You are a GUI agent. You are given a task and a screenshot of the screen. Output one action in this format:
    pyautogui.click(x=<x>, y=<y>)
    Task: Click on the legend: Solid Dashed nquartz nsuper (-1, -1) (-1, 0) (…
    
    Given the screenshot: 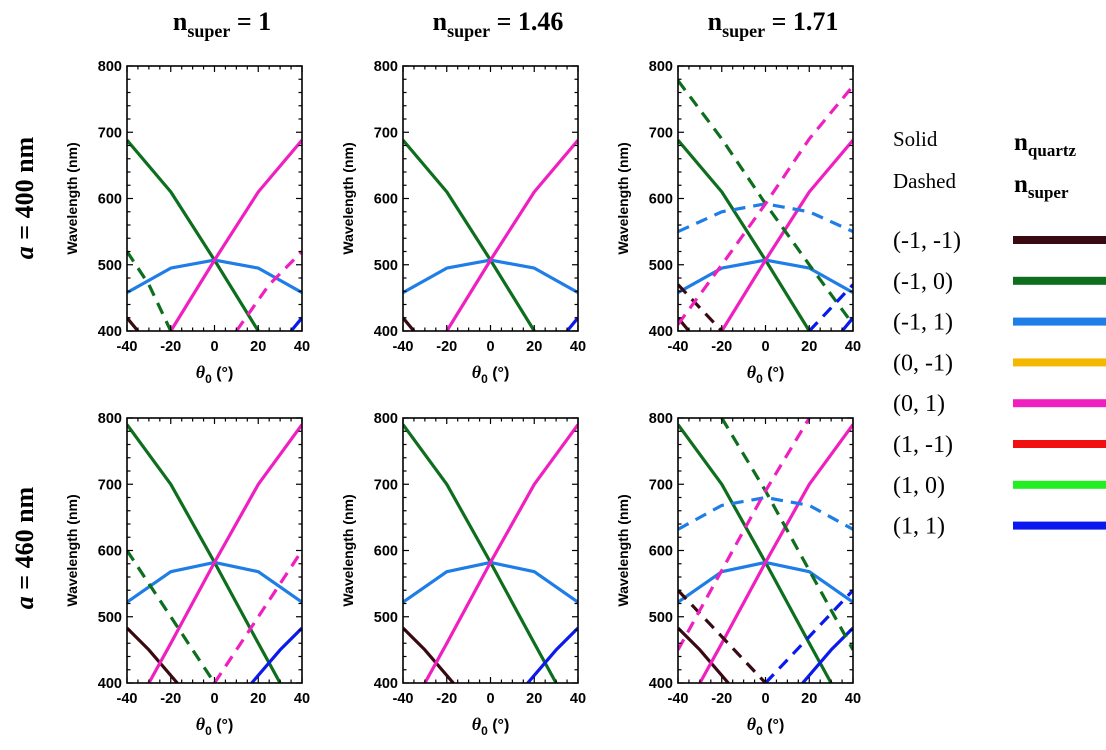 What is the action you would take?
    pyautogui.click(x=999, y=333)
    